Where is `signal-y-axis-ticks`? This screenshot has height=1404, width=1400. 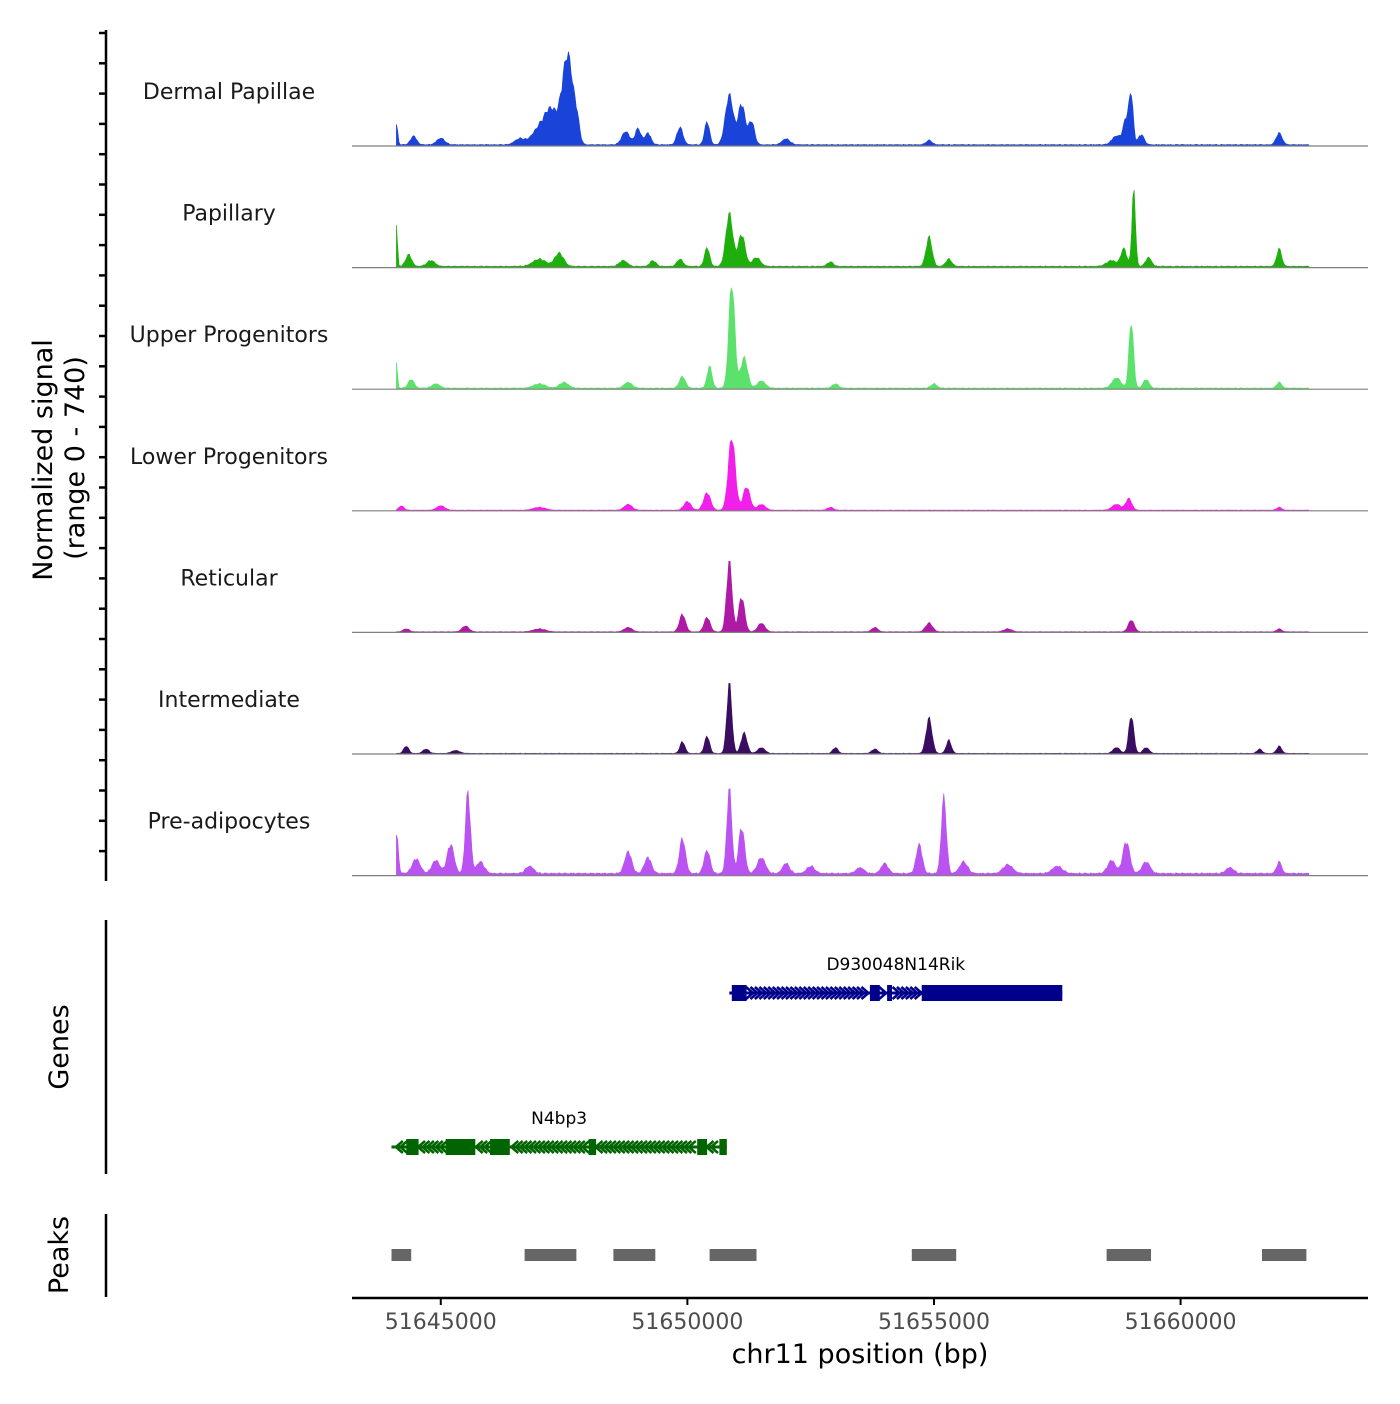 signal-y-axis-ticks is located at coordinates (102, 442).